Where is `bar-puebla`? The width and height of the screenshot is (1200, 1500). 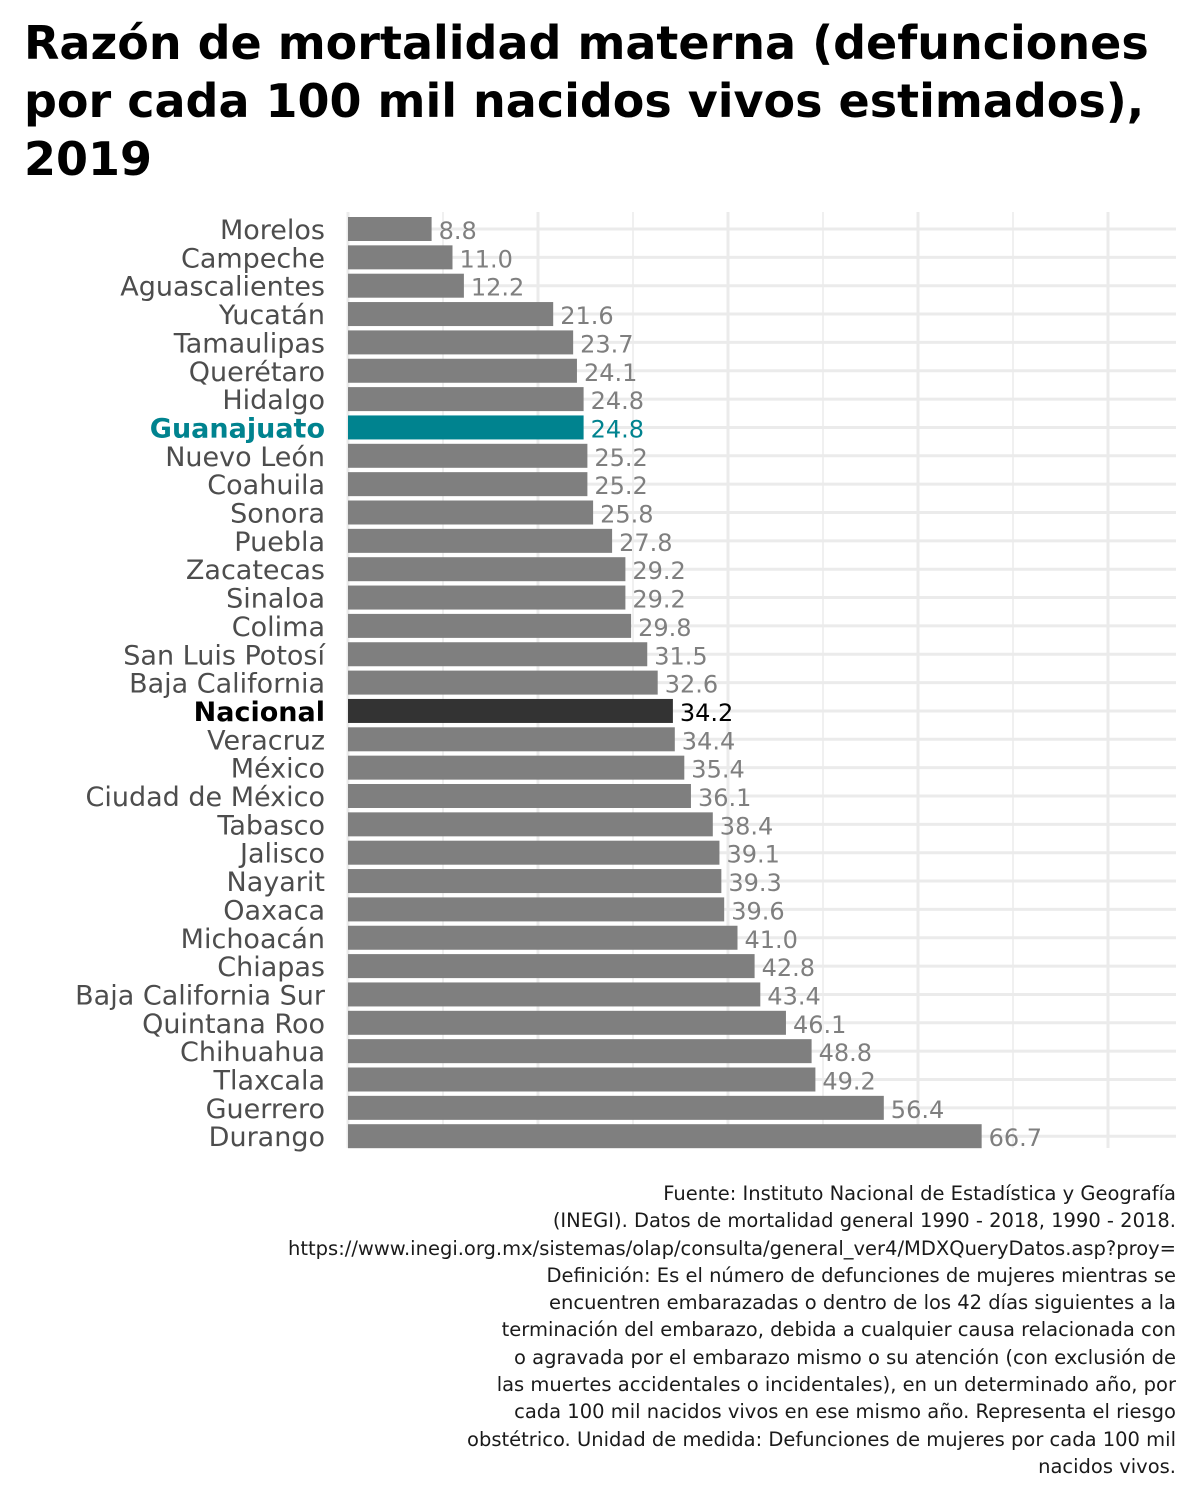 bar-puebla is located at coordinates (480, 540).